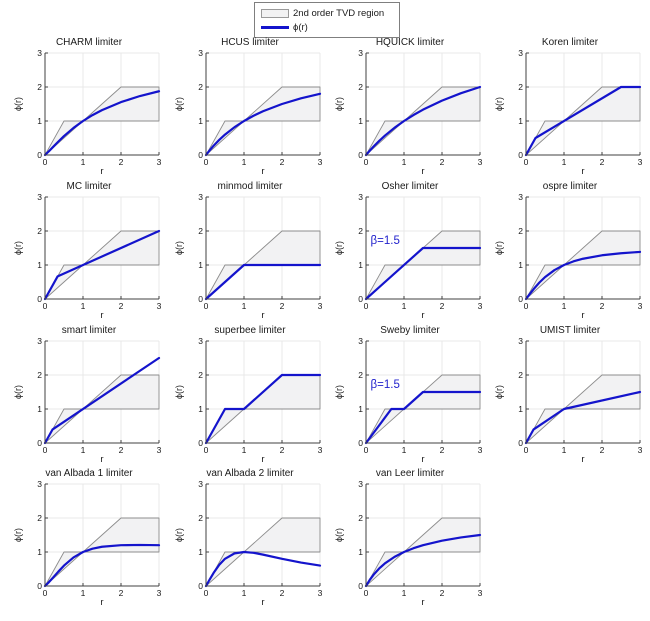 The height and width of the screenshot is (621, 650). I want to click on phi-line-swatch, so click(275, 27).